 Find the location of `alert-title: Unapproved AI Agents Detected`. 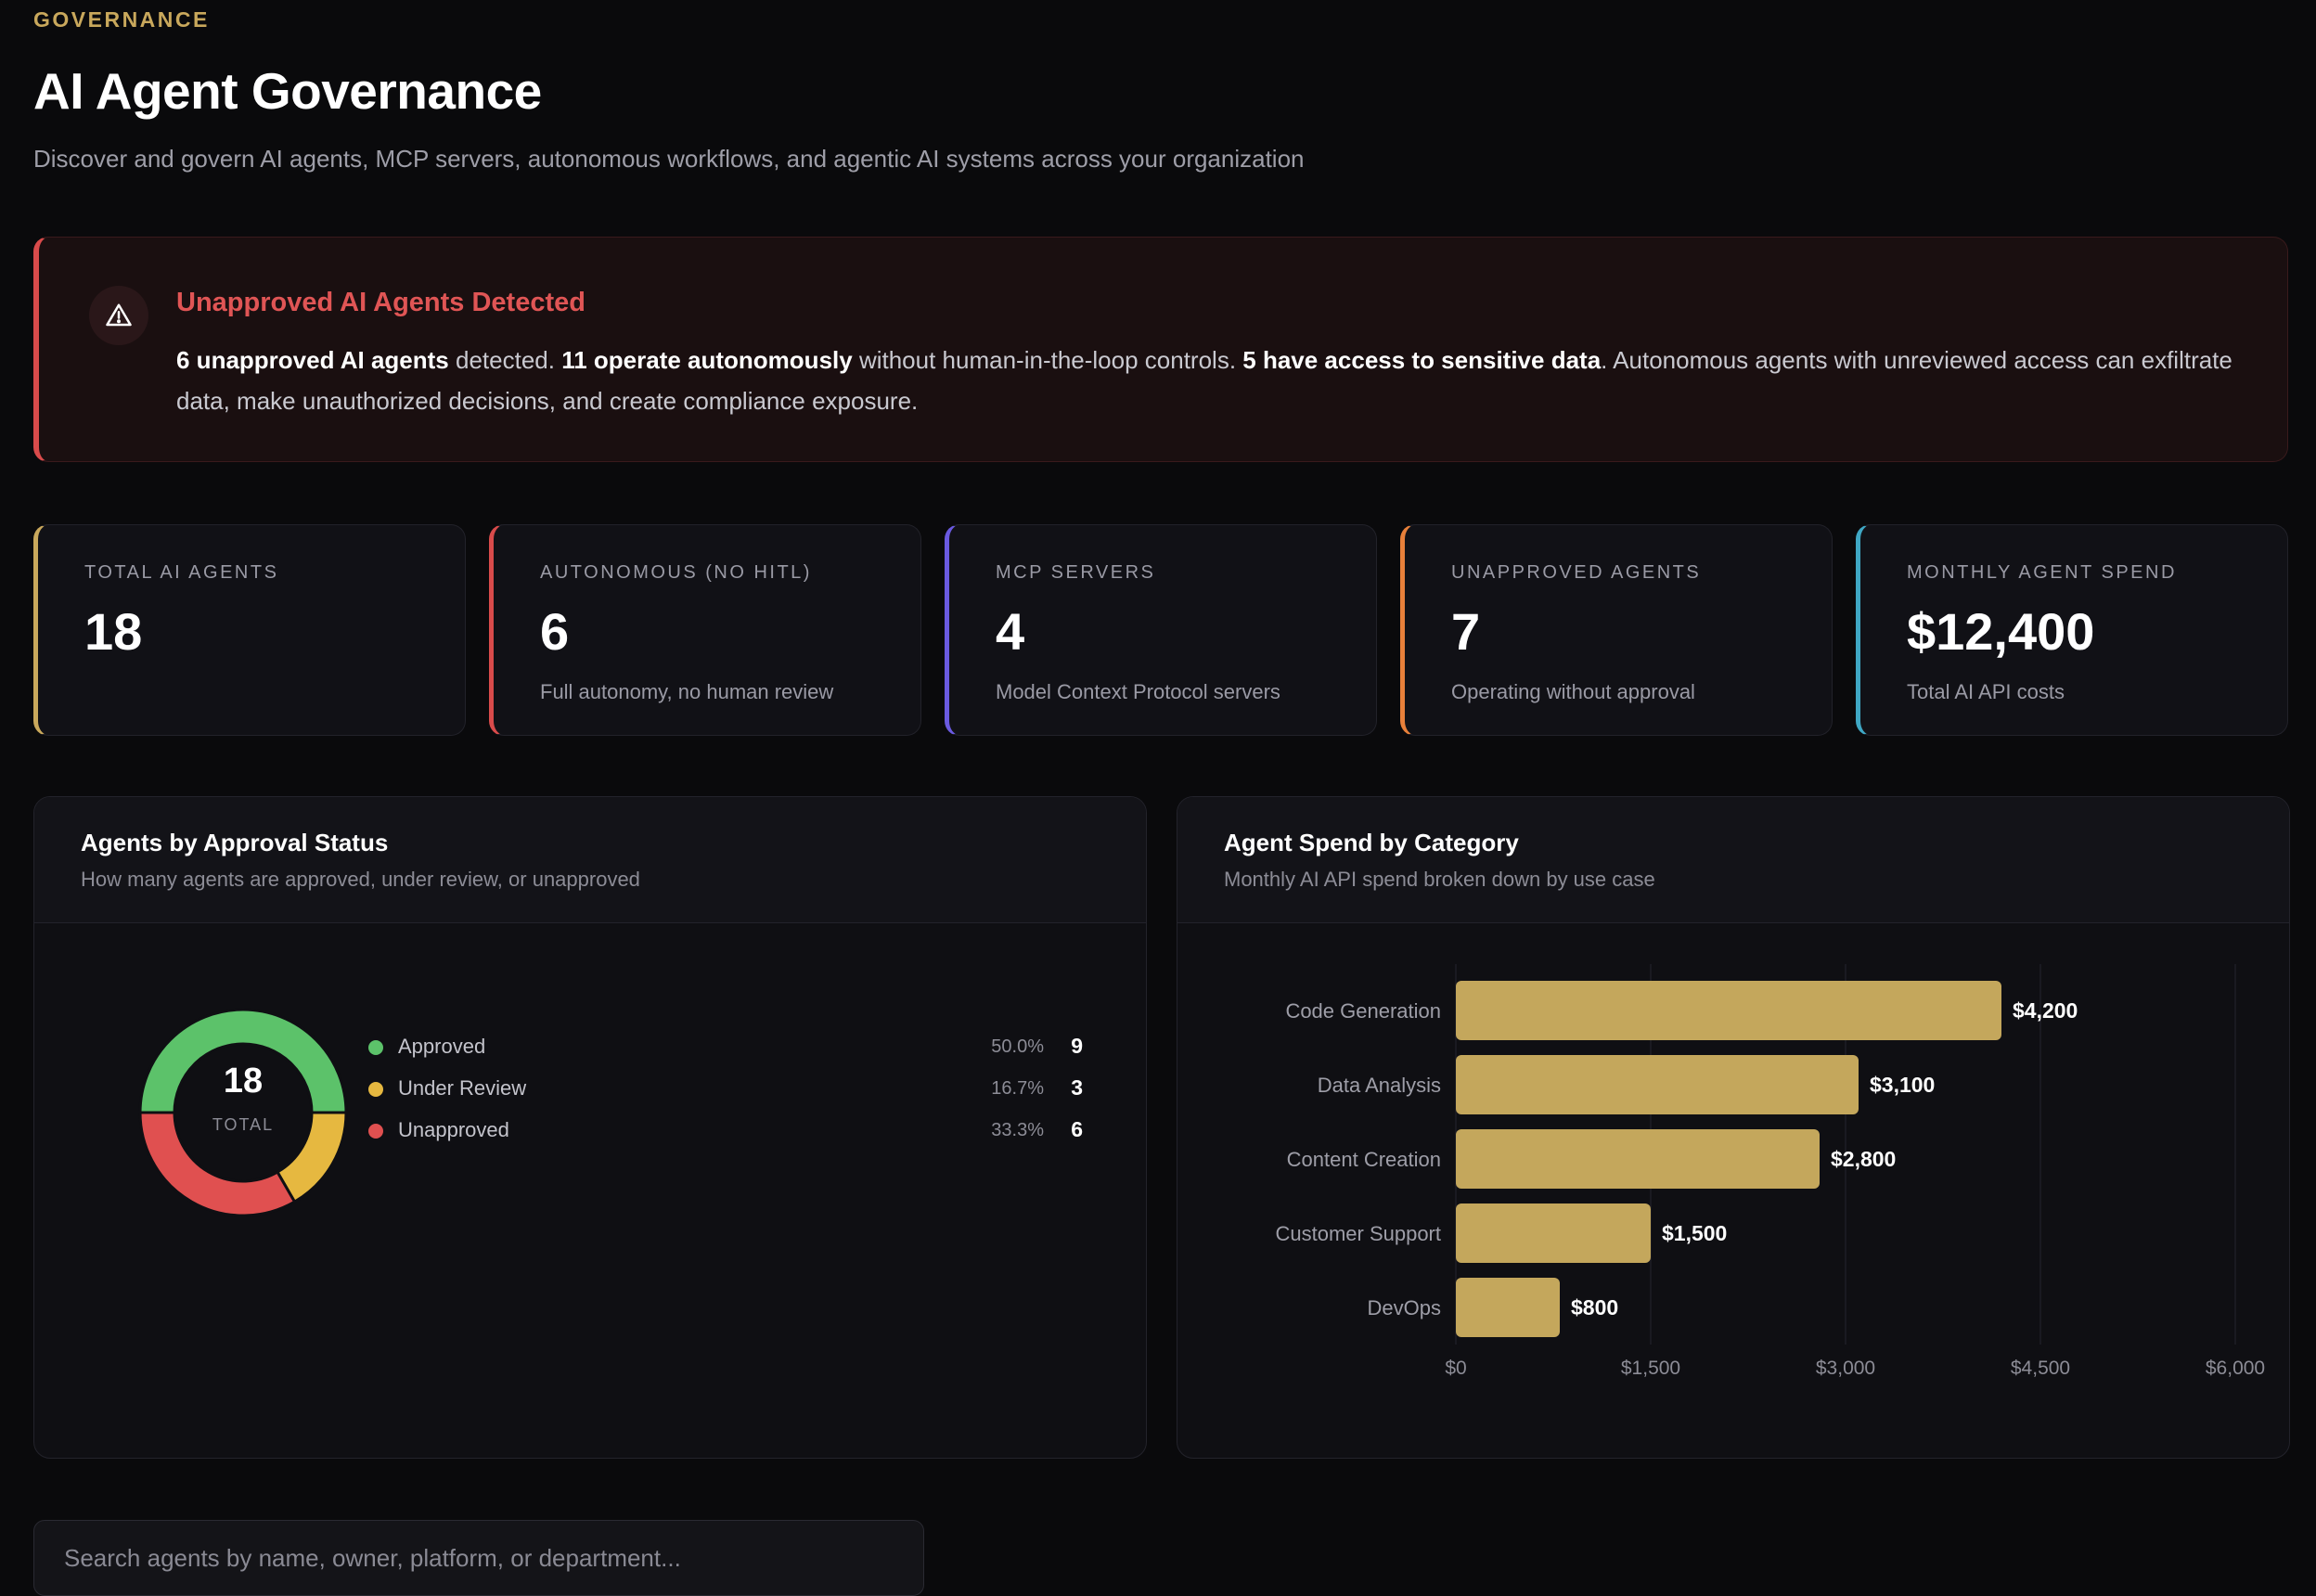

alert-title: Unapproved AI Agents Detected is located at coordinates (380, 303).